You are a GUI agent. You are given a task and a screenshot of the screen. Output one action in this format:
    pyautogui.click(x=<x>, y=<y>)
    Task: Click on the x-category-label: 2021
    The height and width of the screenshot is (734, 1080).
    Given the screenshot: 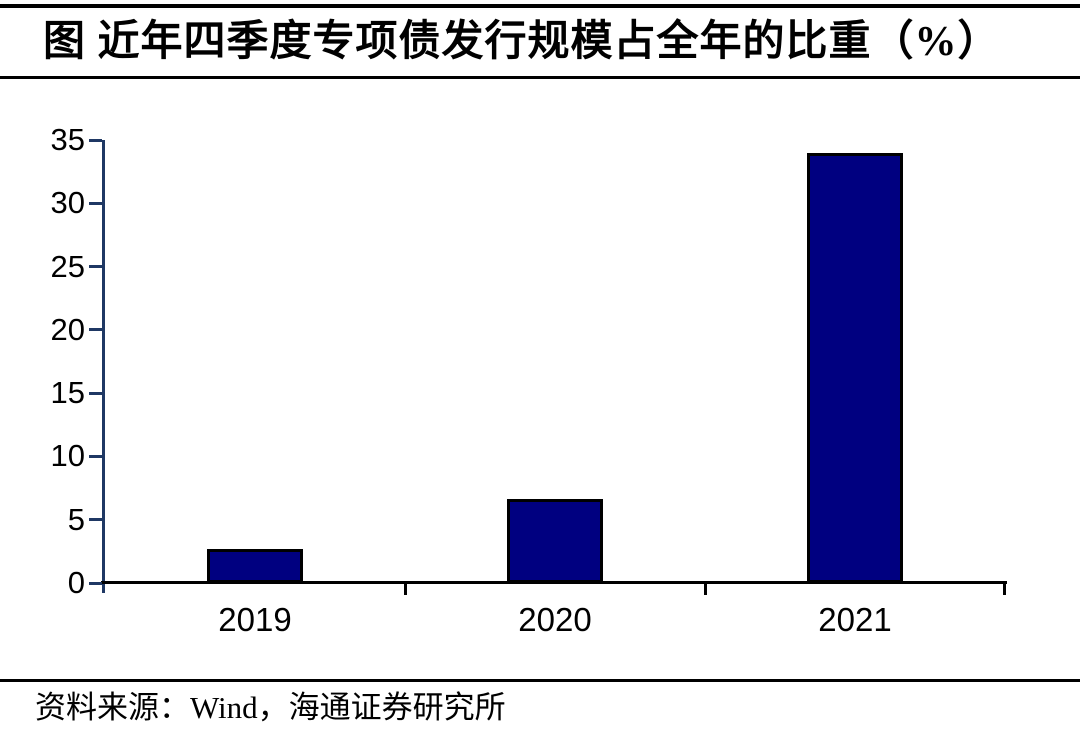 What is the action you would take?
    pyautogui.click(x=855, y=619)
    